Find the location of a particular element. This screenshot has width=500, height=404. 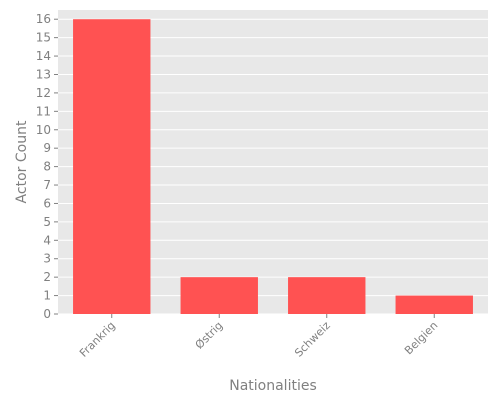

y-tick-label: 4 is located at coordinates (47, 240).